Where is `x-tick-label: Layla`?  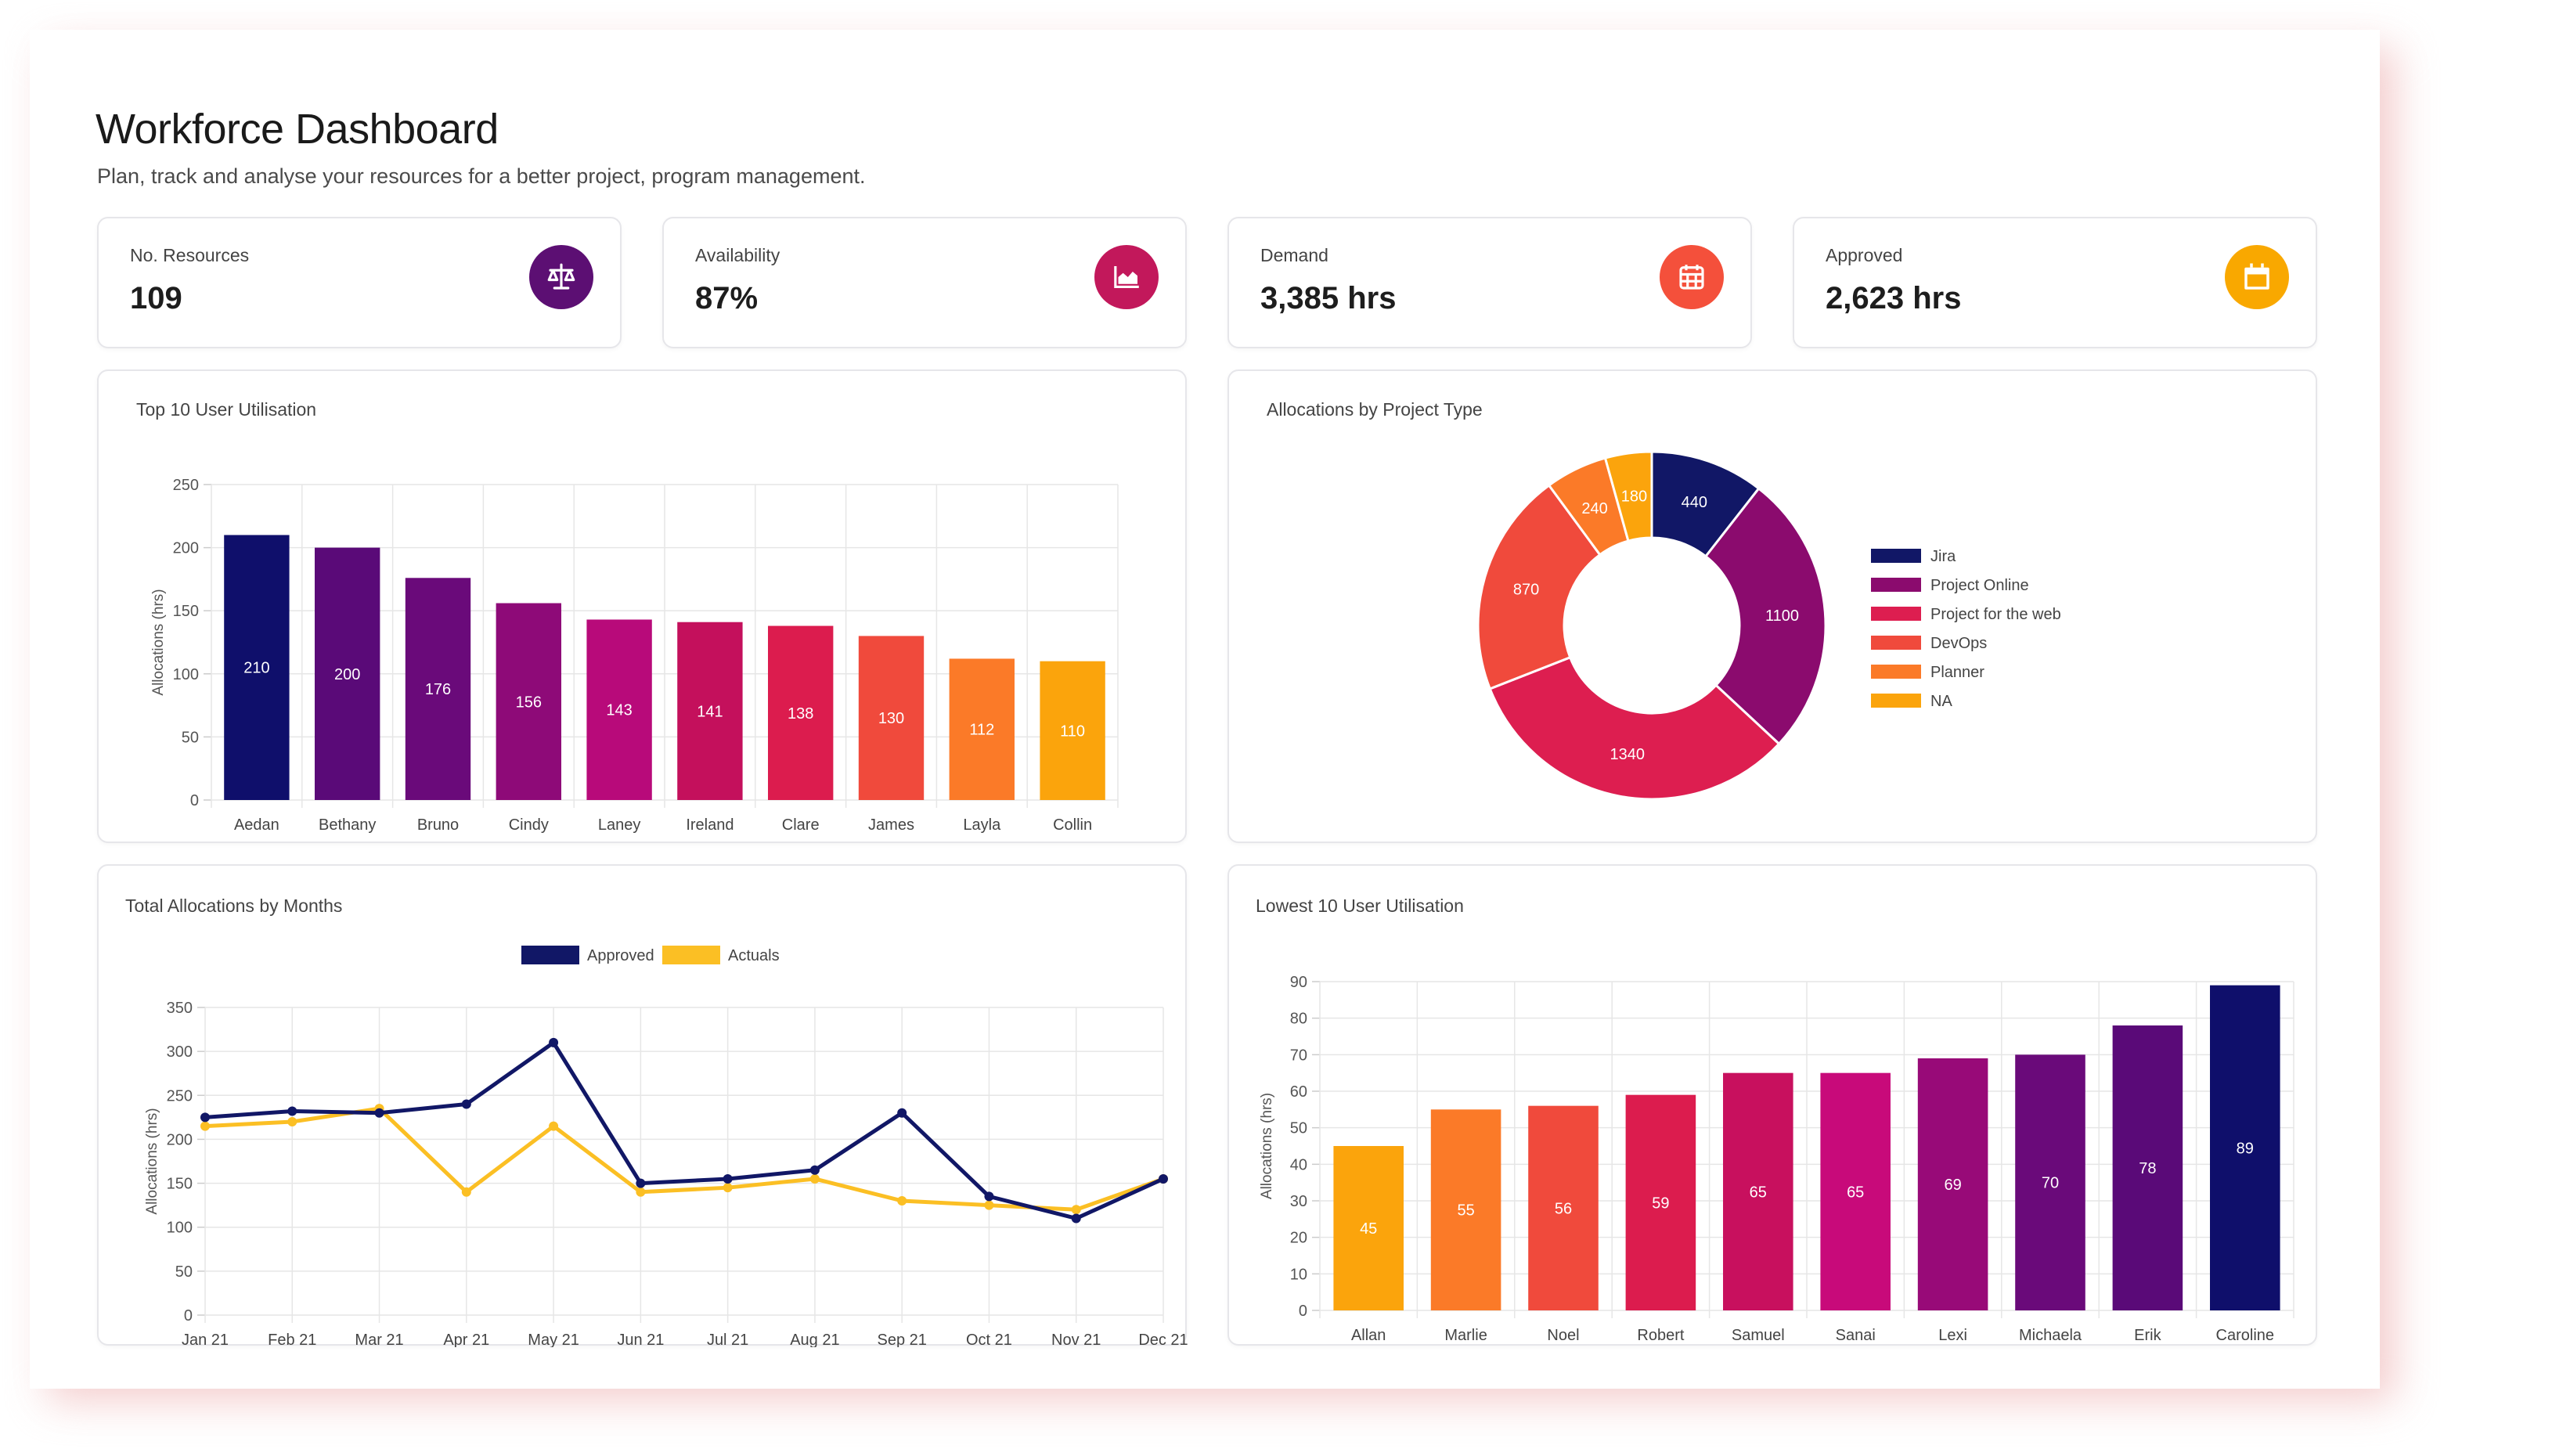
x-tick-label: Layla is located at coordinates (982, 825).